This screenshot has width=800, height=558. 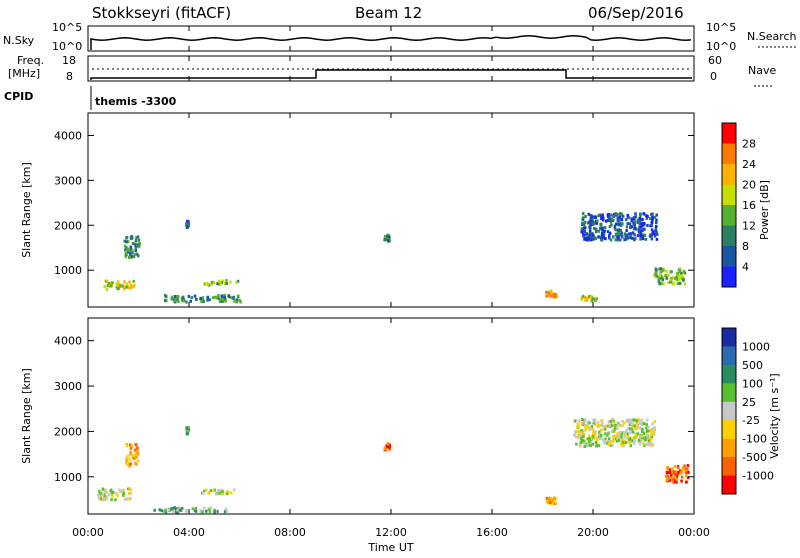 What do you see at coordinates (390, 547) in the screenshot?
I see `x-axis-label: Time UT` at bounding box center [390, 547].